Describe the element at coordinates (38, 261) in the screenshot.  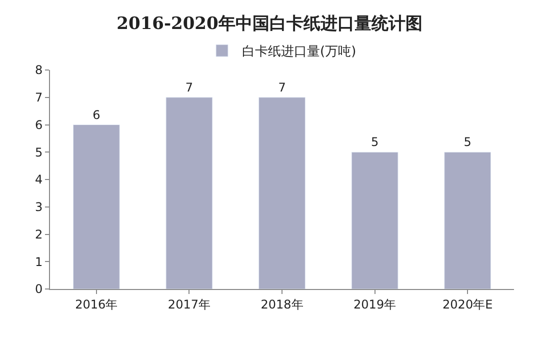
I see `y-tick-label: 1` at that location.